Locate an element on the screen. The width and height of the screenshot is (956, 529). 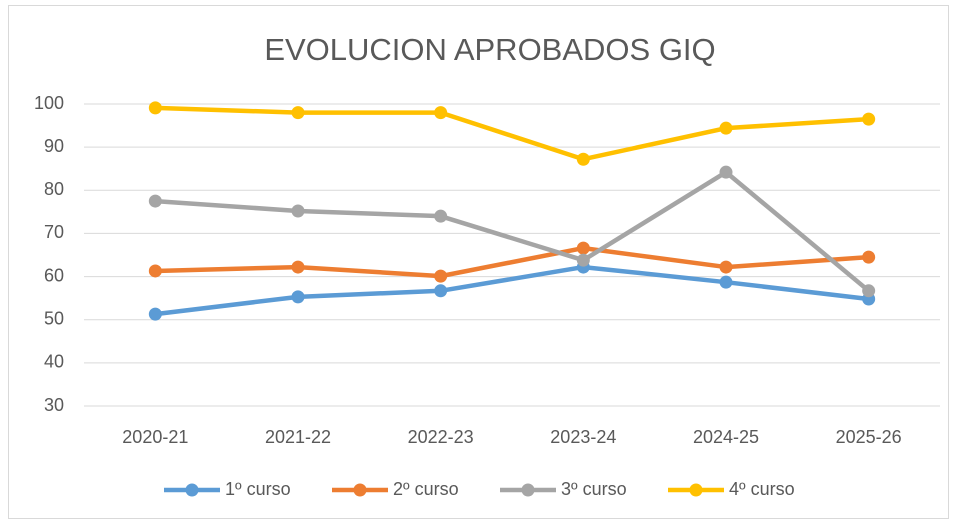
y-tick-label: 90 is located at coordinates (54, 146).